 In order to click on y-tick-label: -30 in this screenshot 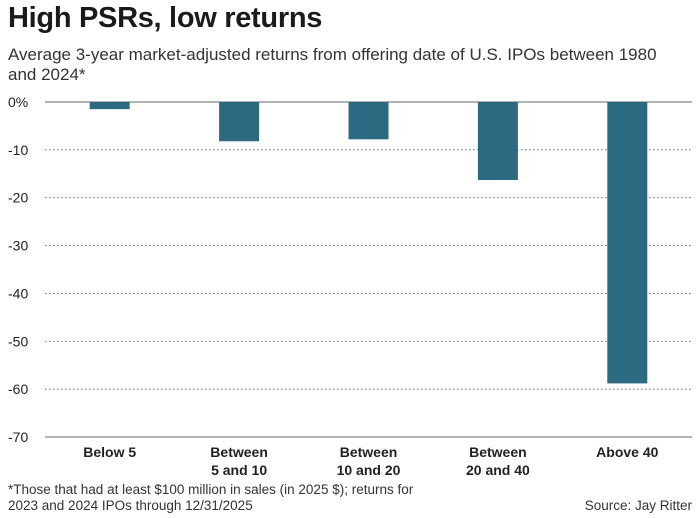, I will do `click(18, 246)`.